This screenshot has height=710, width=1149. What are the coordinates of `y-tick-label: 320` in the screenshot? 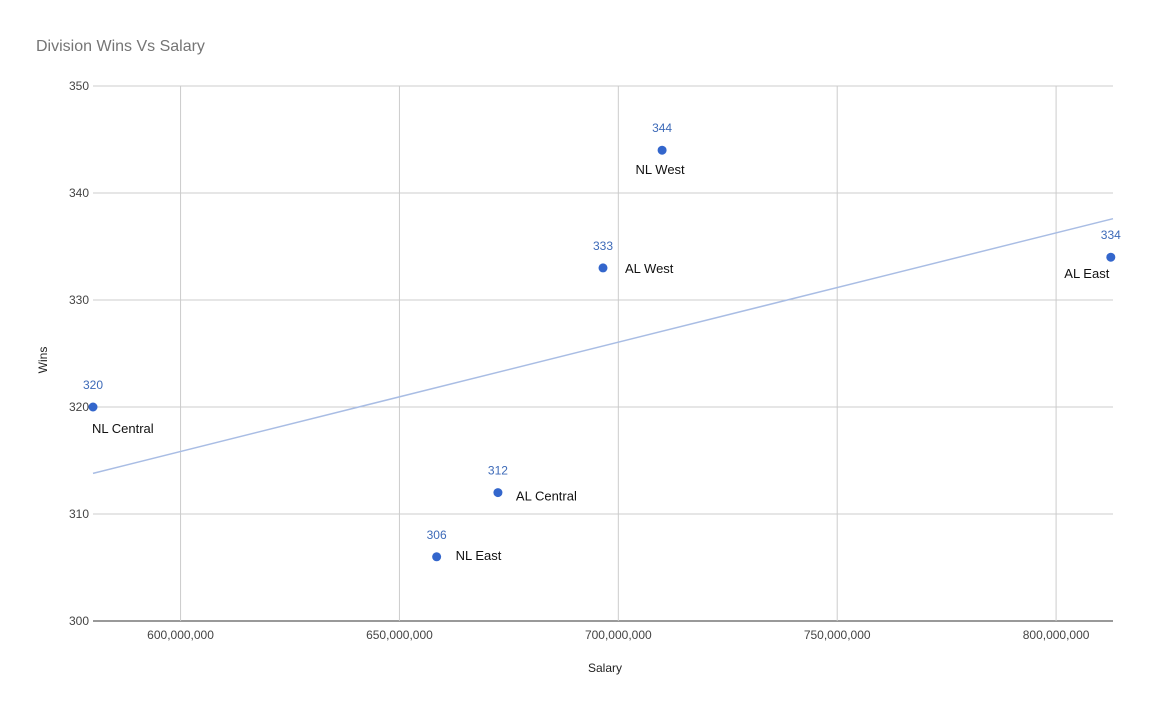 It's located at (79, 407).